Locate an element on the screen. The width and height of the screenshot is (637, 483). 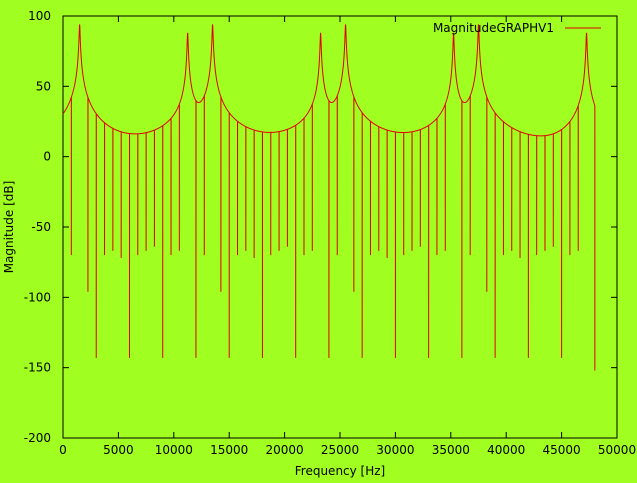
y-tick-label: -200 is located at coordinates (37, 438).